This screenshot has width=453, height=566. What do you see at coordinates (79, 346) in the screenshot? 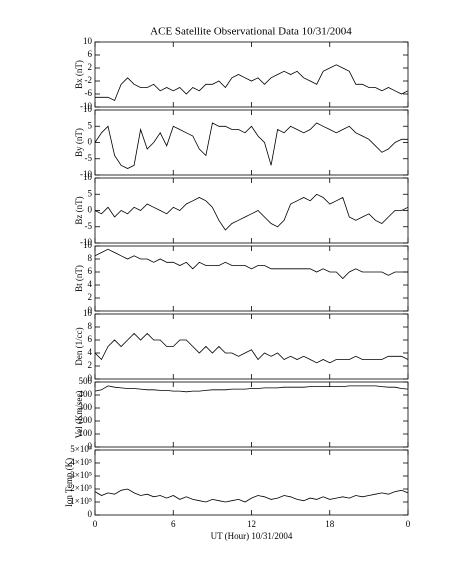
I see `y-axis-label: Den (1/cc)` at bounding box center [79, 346].